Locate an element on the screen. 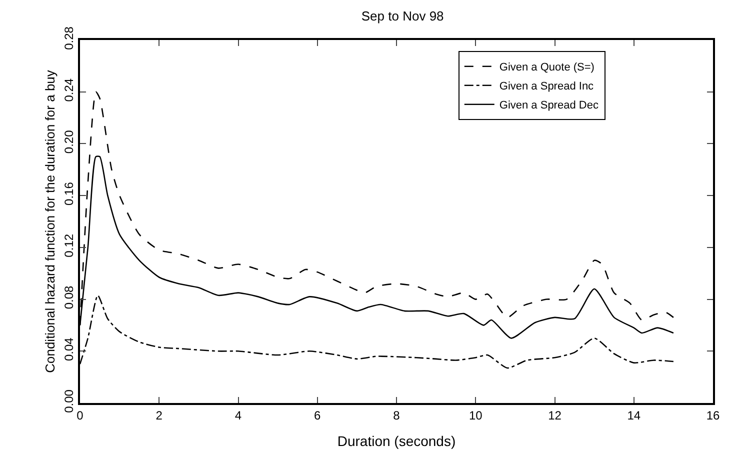 The image size is (732, 459). legend-label: Given a Quote (S=) is located at coordinates (546, 68).